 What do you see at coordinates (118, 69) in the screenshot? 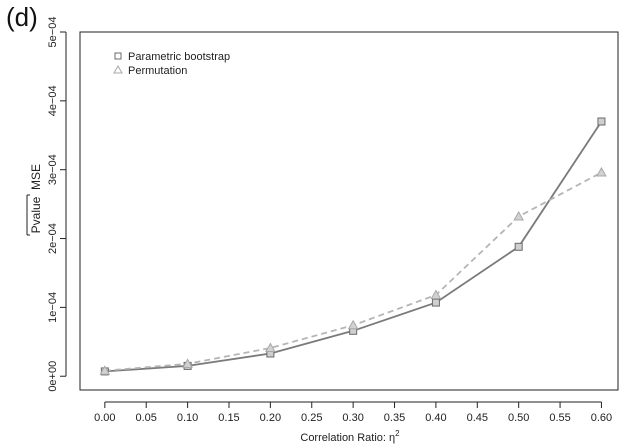
I see `legend-triangle-icon` at bounding box center [118, 69].